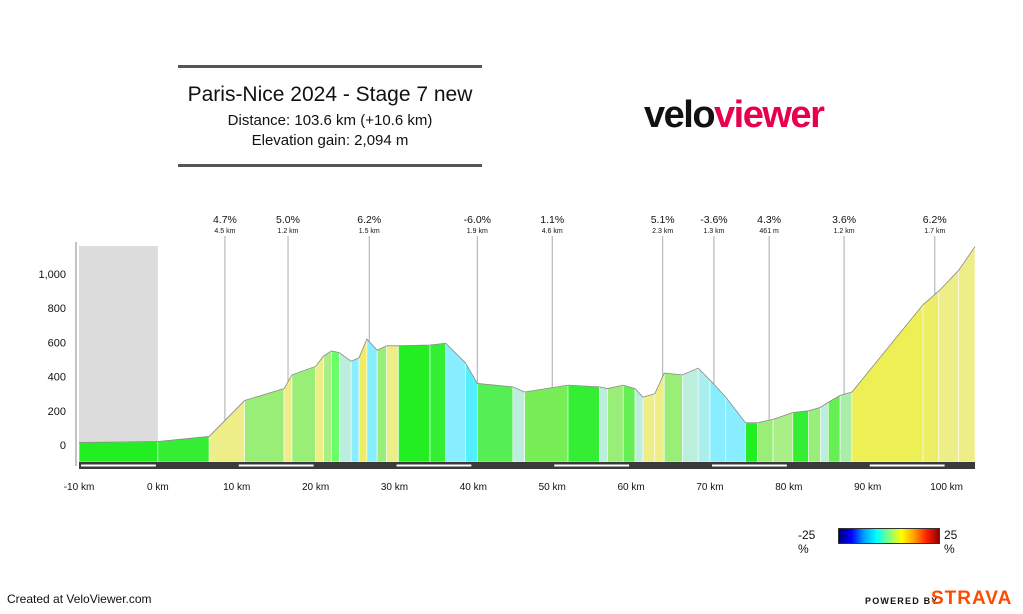 The width and height of the screenshot is (1023, 614). I want to click on distance-text: Distance: 103.6 km (+10.6 km), so click(330, 120).